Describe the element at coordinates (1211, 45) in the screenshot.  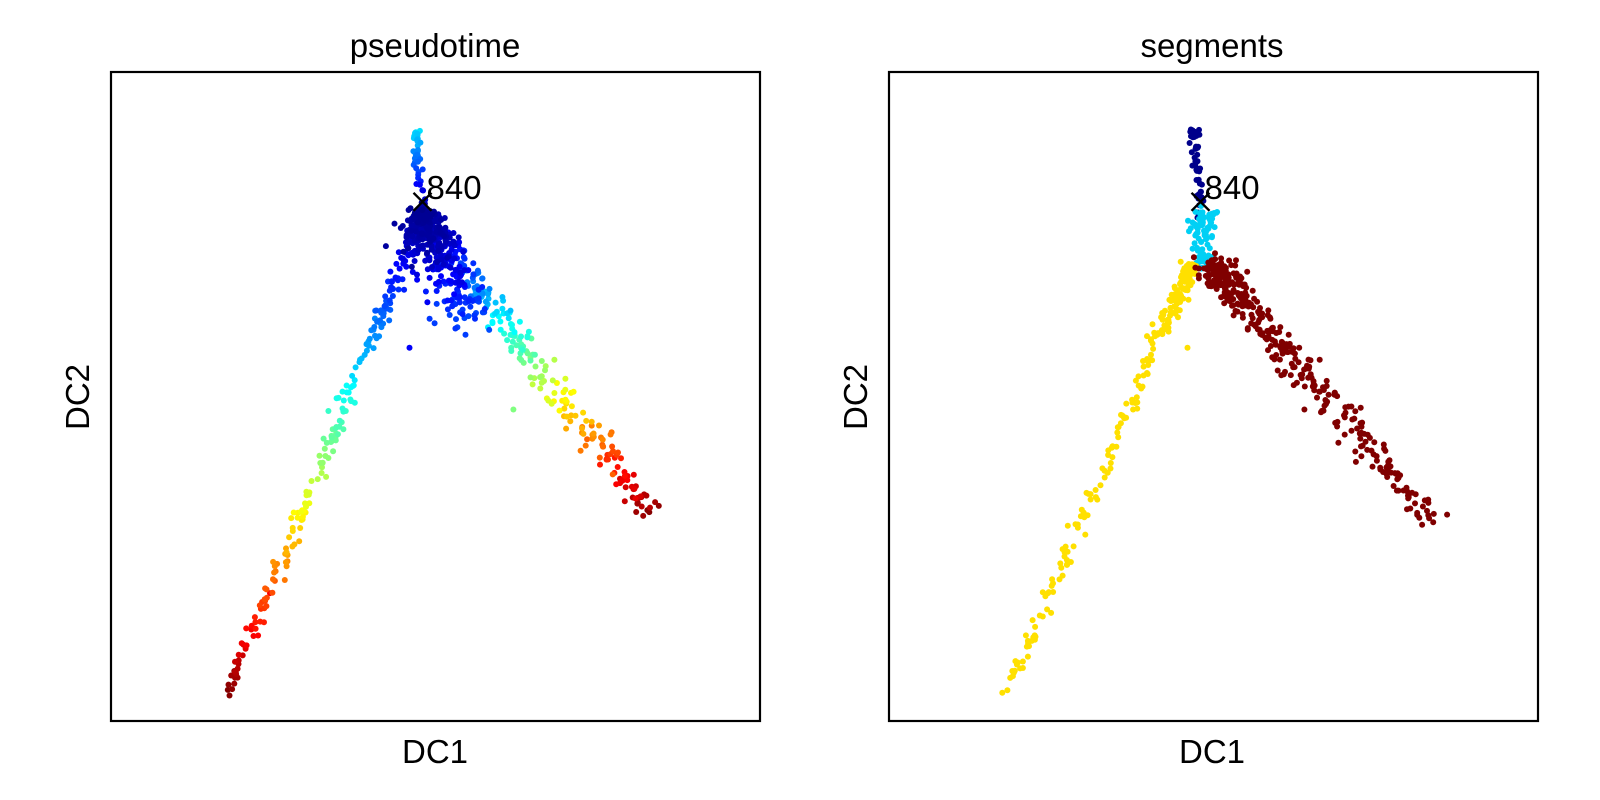
I see `panel-title: segments` at that location.